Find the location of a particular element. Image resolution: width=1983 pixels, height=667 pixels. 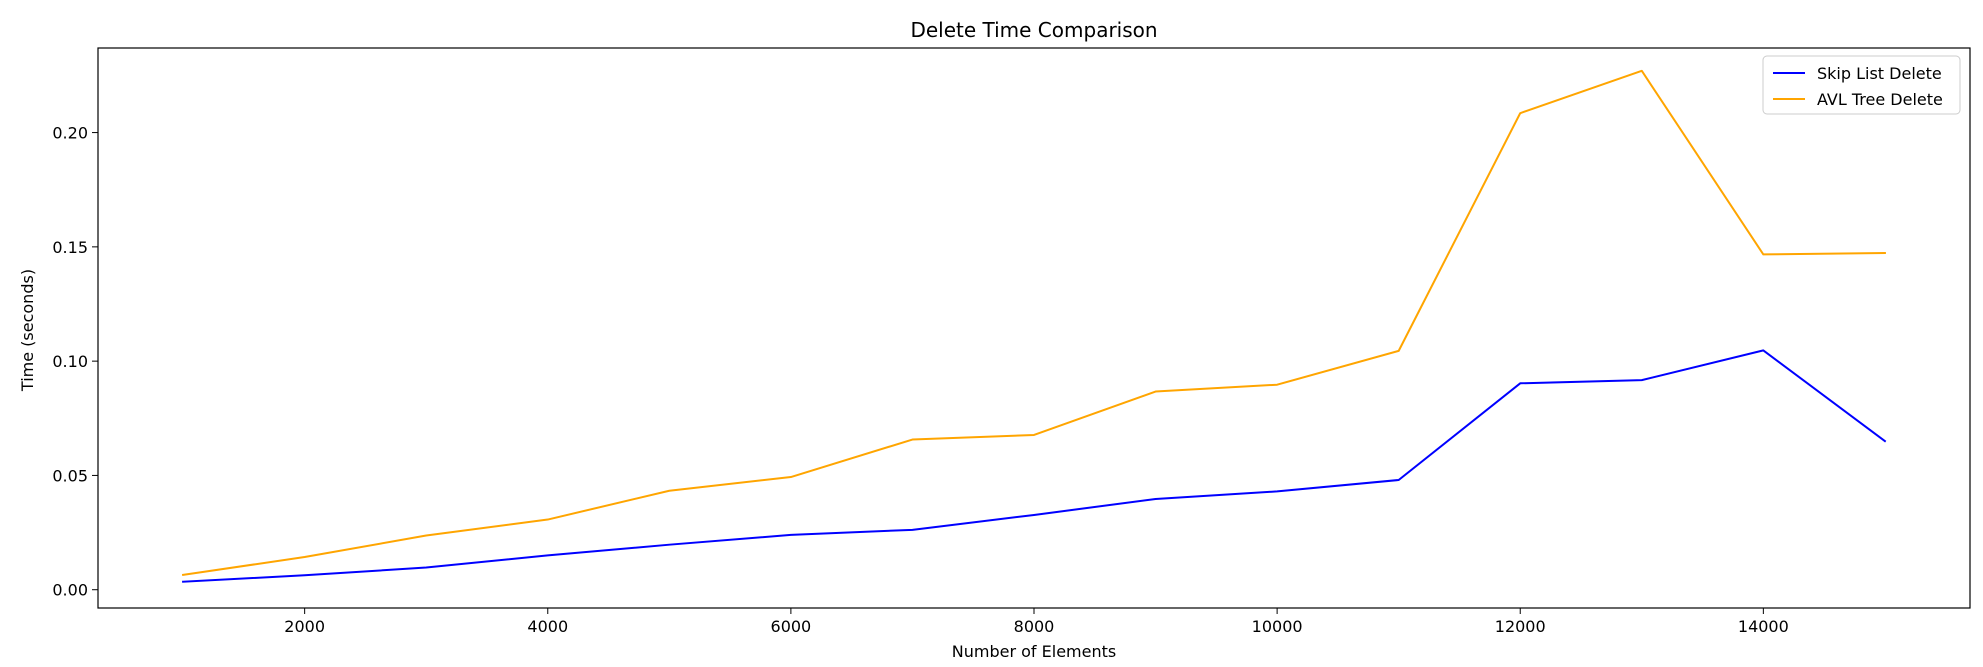

x-tick-label: 6000 is located at coordinates (791, 626).